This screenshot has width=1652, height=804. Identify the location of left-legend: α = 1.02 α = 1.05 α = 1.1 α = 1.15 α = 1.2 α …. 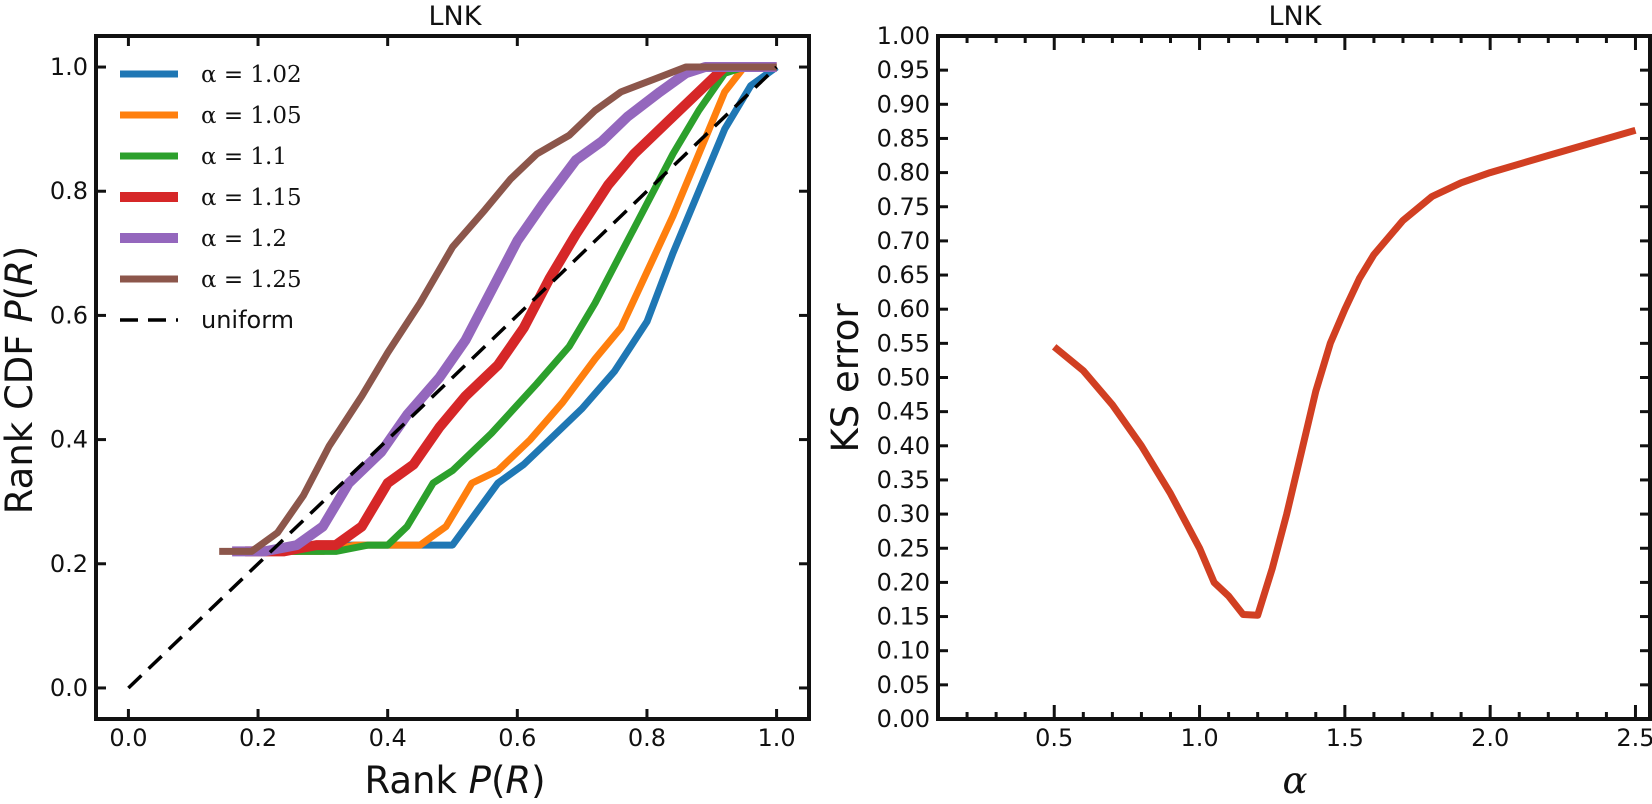
(211, 198).